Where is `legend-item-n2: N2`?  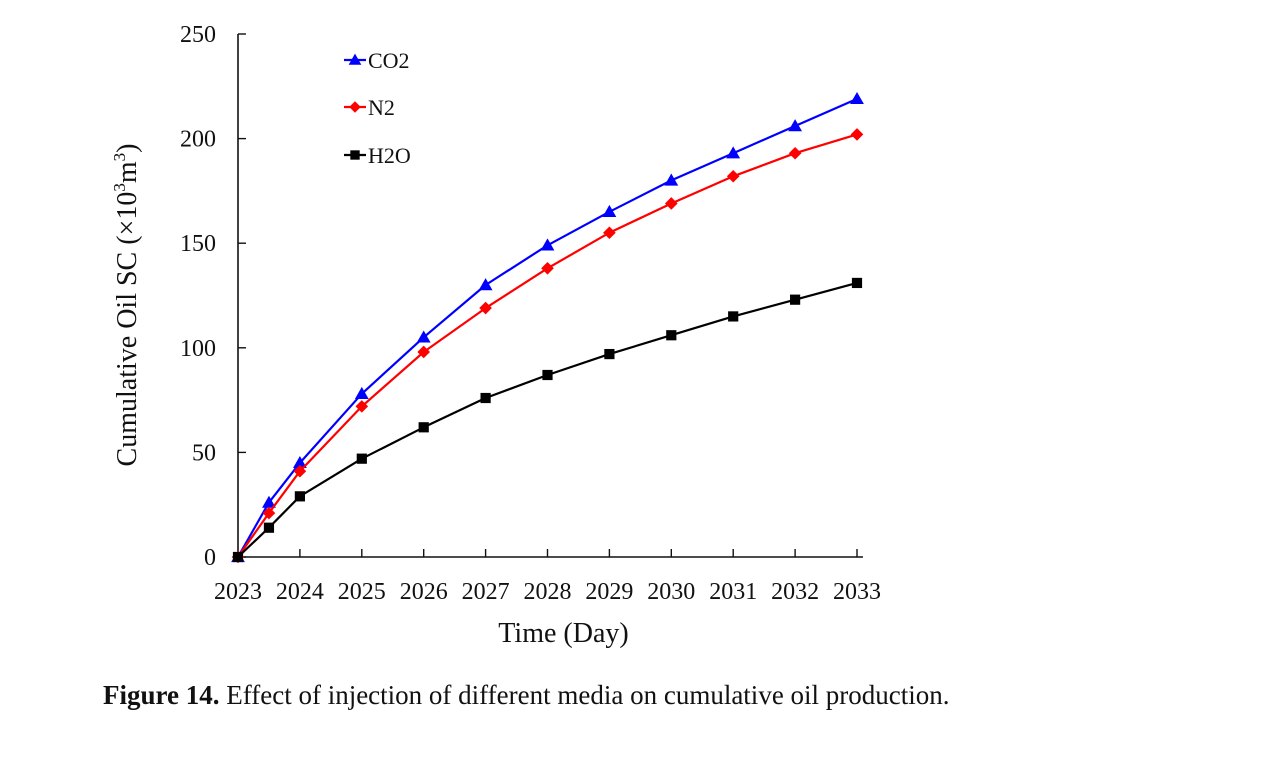 legend-item-n2: N2 is located at coordinates (369, 107).